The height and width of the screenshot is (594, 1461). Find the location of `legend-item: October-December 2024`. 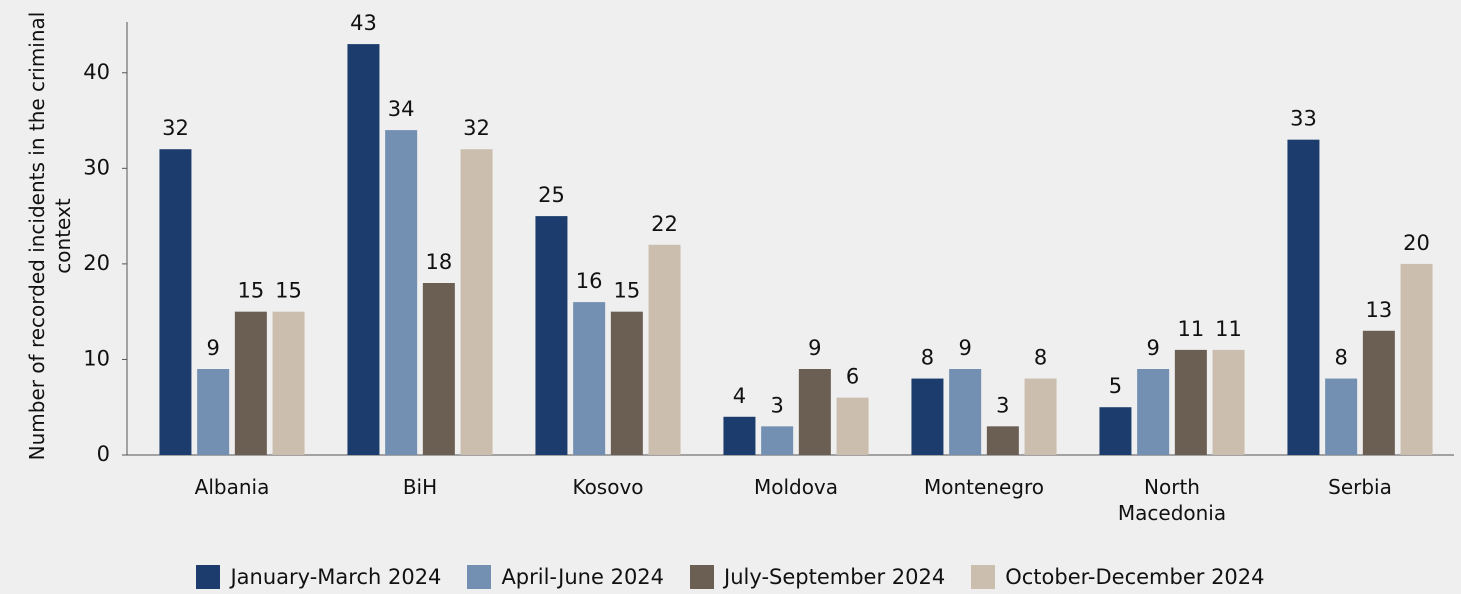

legend-item: October-December 2024 is located at coordinates (1118, 577).